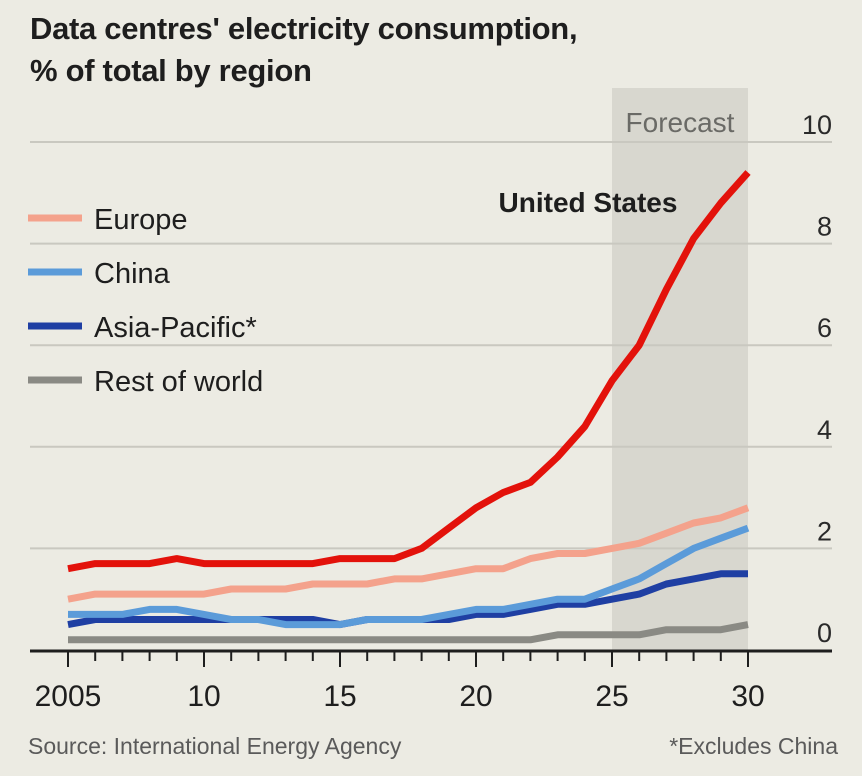 The image size is (862, 776). Describe the element at coordinates (680, 369) in the screenshot. I see `forecast-band` at that location.